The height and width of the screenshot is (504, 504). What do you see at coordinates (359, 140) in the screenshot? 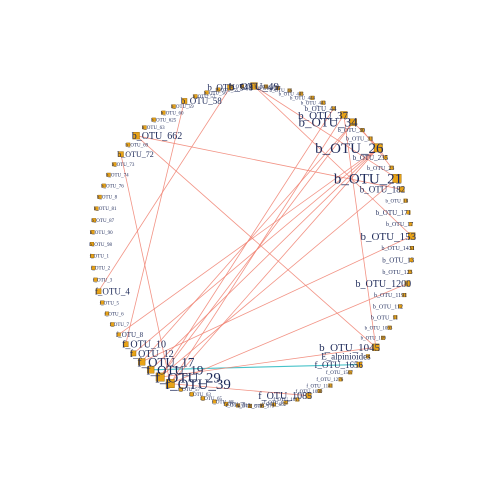
I see `node-label-b_OTU_31: b_OTU_31` at bounding box center [359, 140].